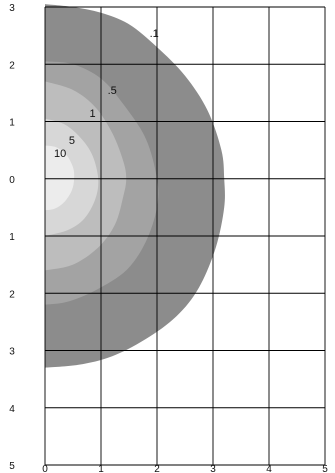  Describe the element at coordinates (72, 141) in the screenshot. I see `contour-level-label: 5` at that location.